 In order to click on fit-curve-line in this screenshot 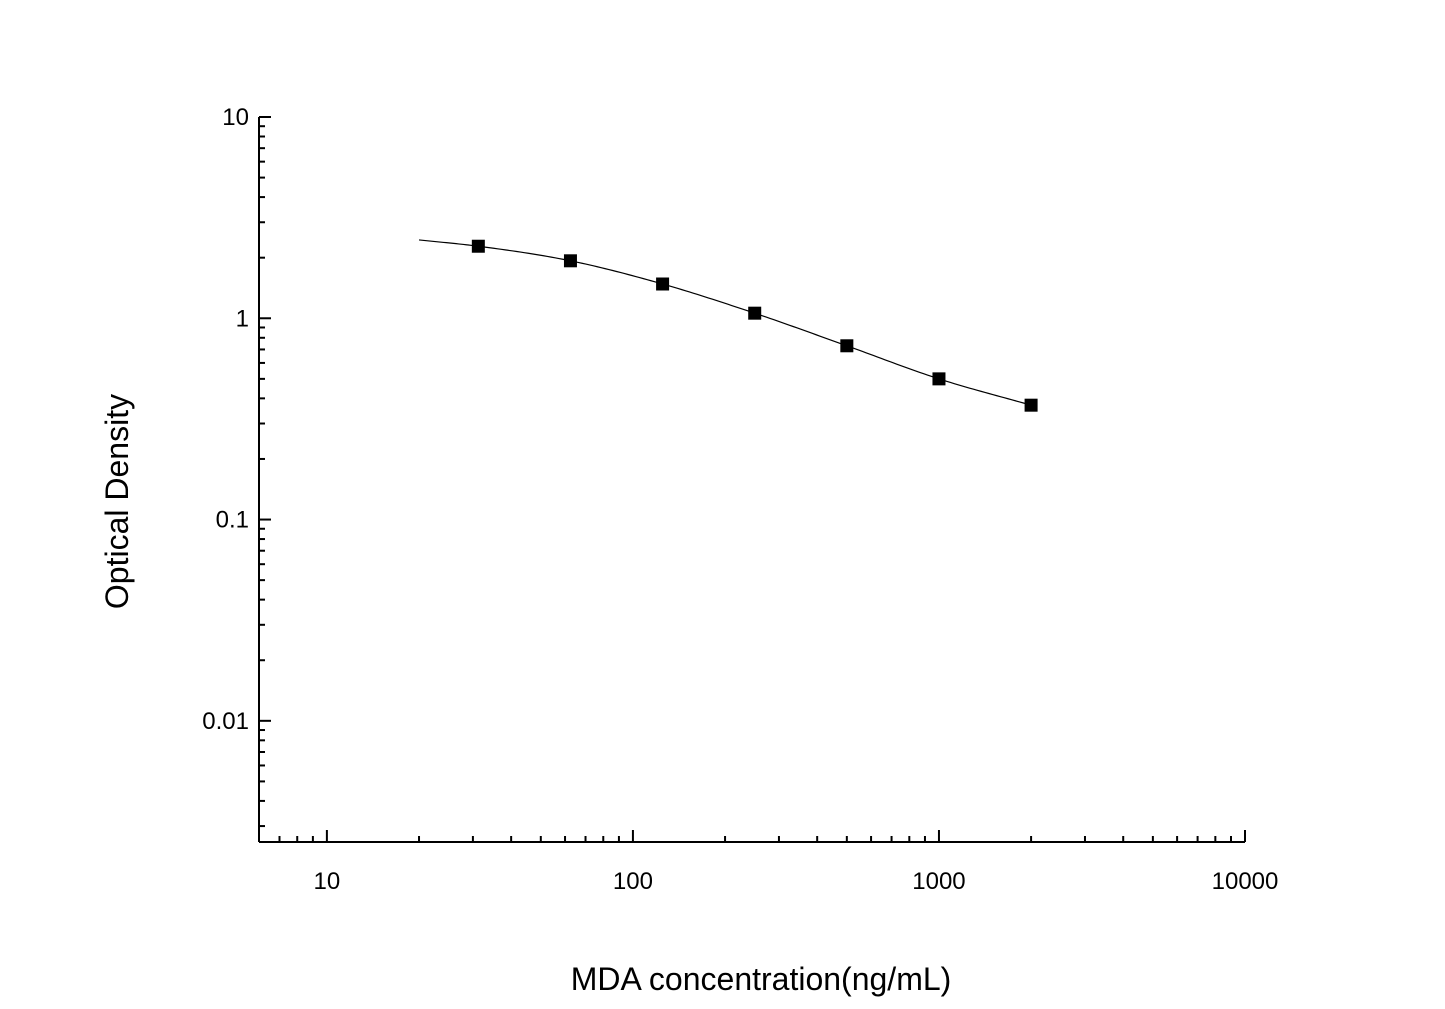, I will do `click(725, 322)`.